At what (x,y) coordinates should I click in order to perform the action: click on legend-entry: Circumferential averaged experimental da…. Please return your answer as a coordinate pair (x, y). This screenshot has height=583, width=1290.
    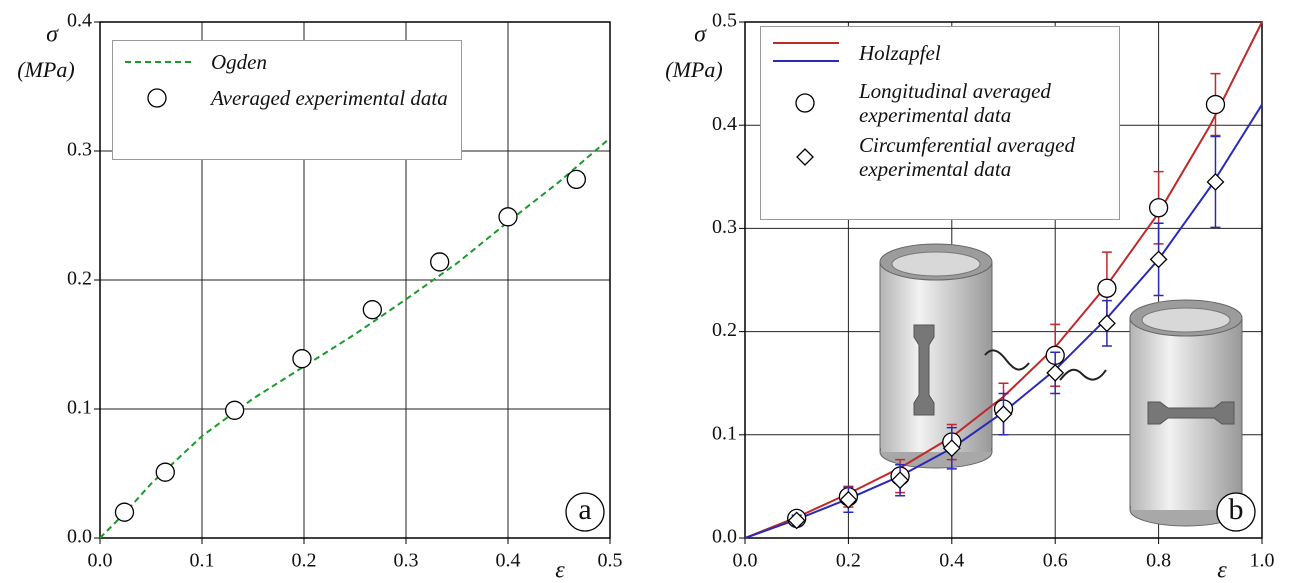
    Looking at the image, I should click on (940, 157).